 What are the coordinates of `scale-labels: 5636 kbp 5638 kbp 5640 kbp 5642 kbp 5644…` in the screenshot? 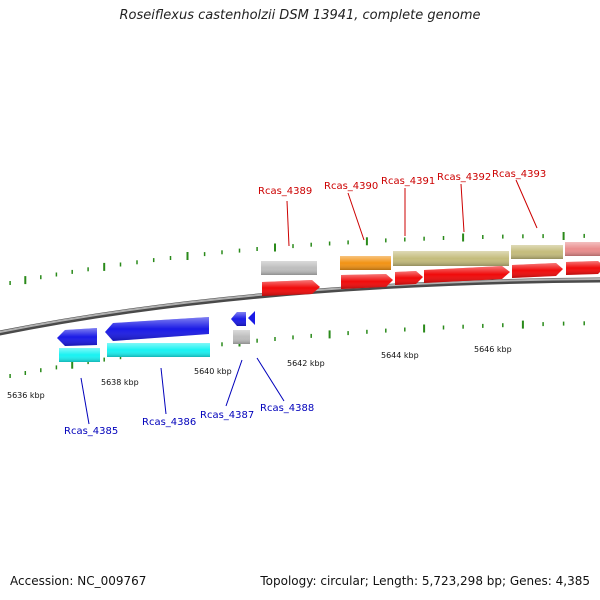 It's located at (259, 372).